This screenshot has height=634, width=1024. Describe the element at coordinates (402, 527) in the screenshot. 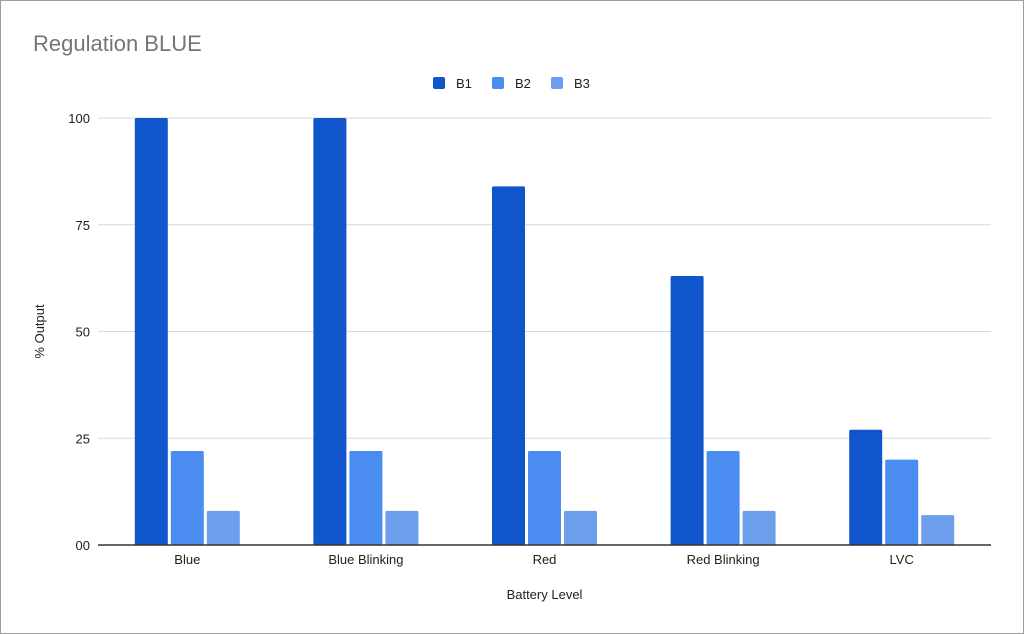

I see `bar-b3-blue-blinking` at that location.